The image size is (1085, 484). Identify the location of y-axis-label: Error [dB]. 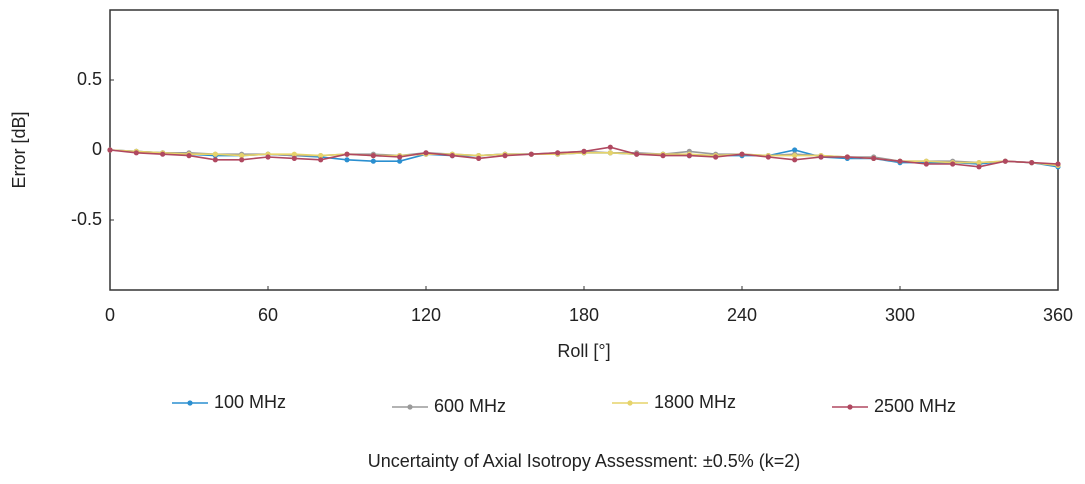
(19, 149).